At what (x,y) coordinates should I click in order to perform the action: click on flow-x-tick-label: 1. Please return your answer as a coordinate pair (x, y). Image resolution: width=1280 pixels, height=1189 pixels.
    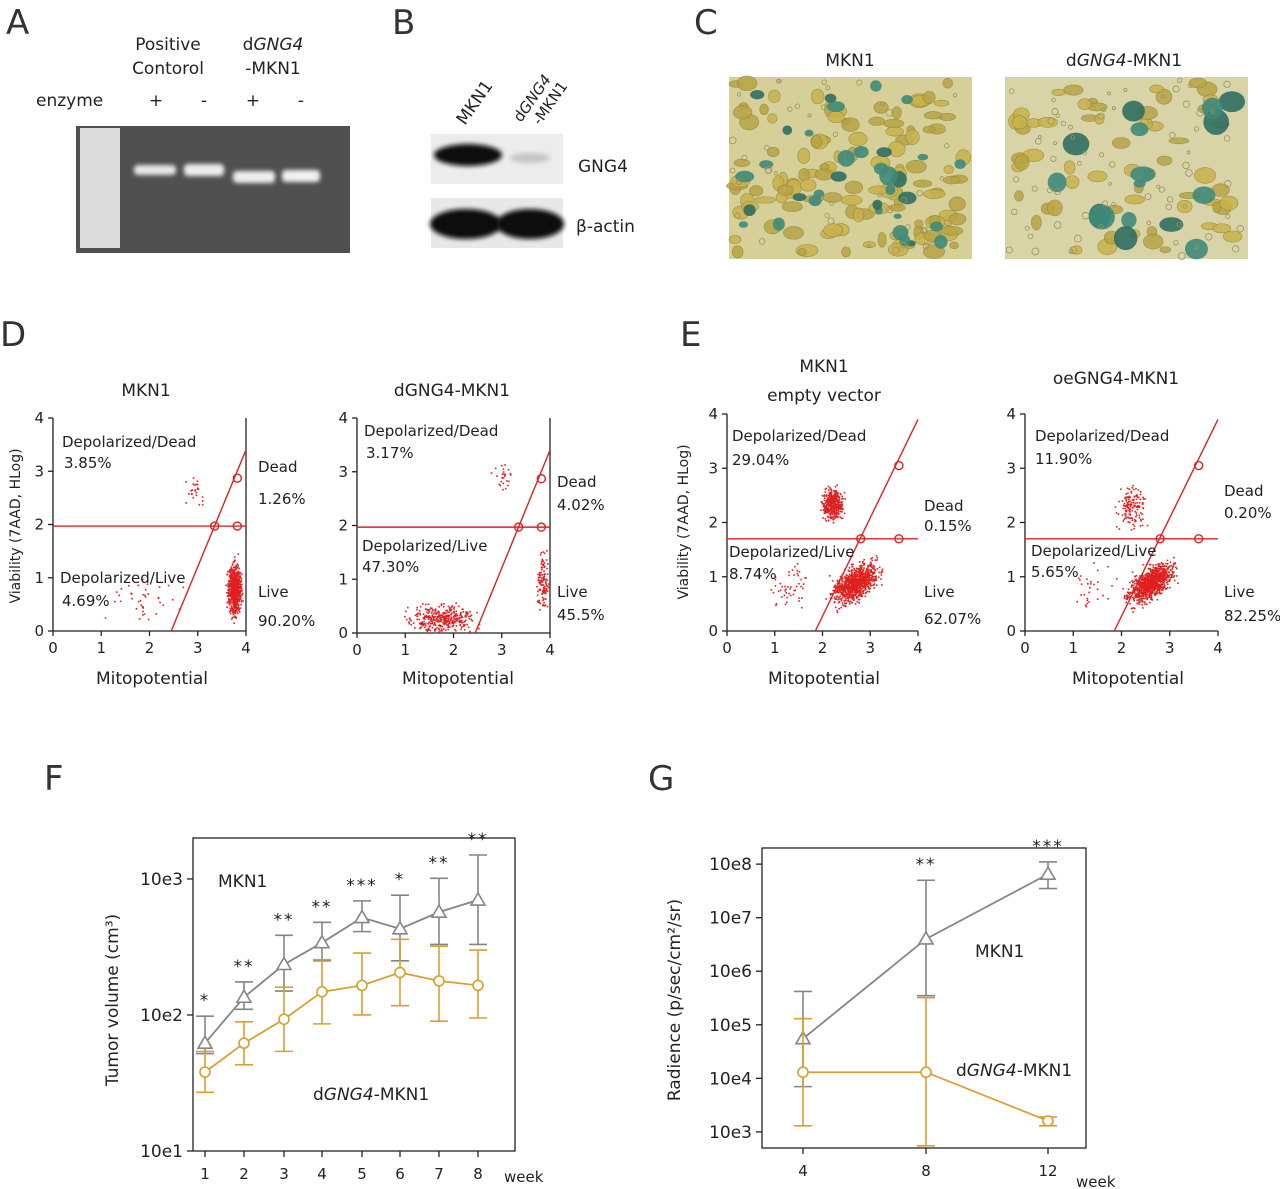
    Looking at the image, I should click on (101, 648).